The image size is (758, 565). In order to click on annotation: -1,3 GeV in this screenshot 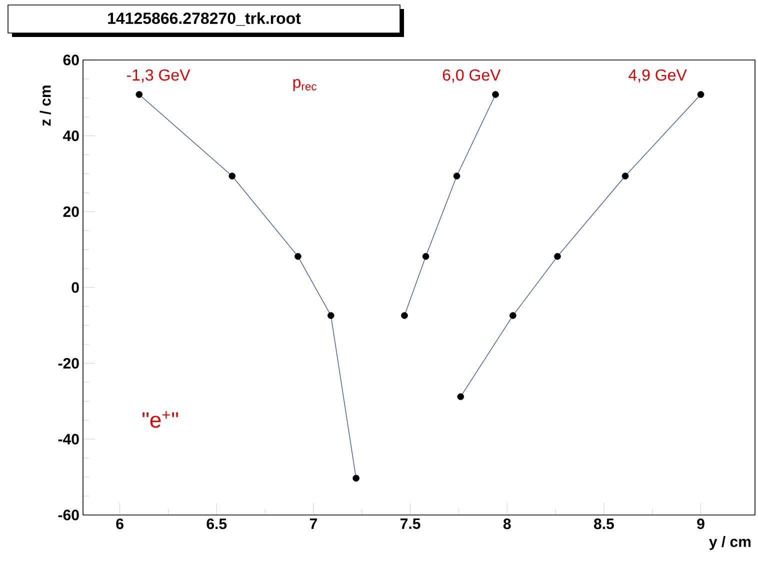, I will do `click(158, 76)`.